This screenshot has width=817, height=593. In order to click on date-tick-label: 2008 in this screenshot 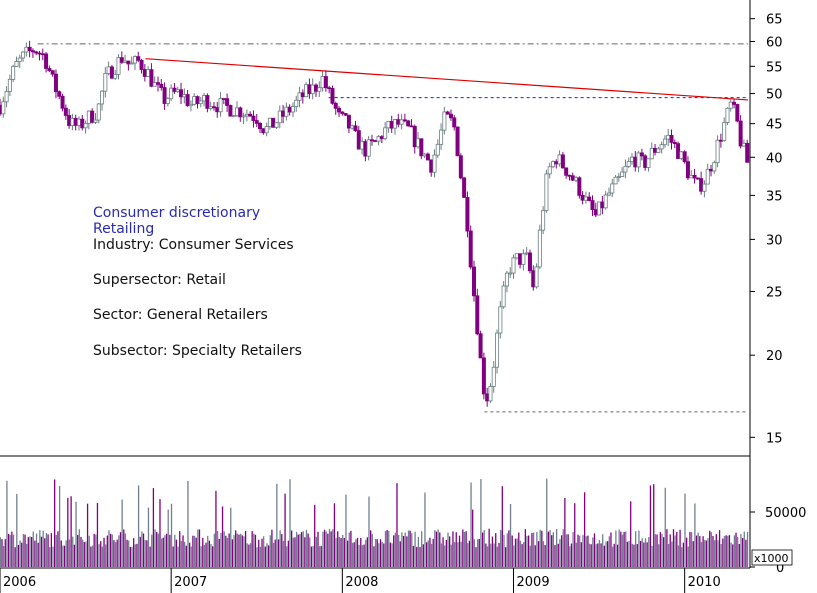, I will do `click(361, 582)`.